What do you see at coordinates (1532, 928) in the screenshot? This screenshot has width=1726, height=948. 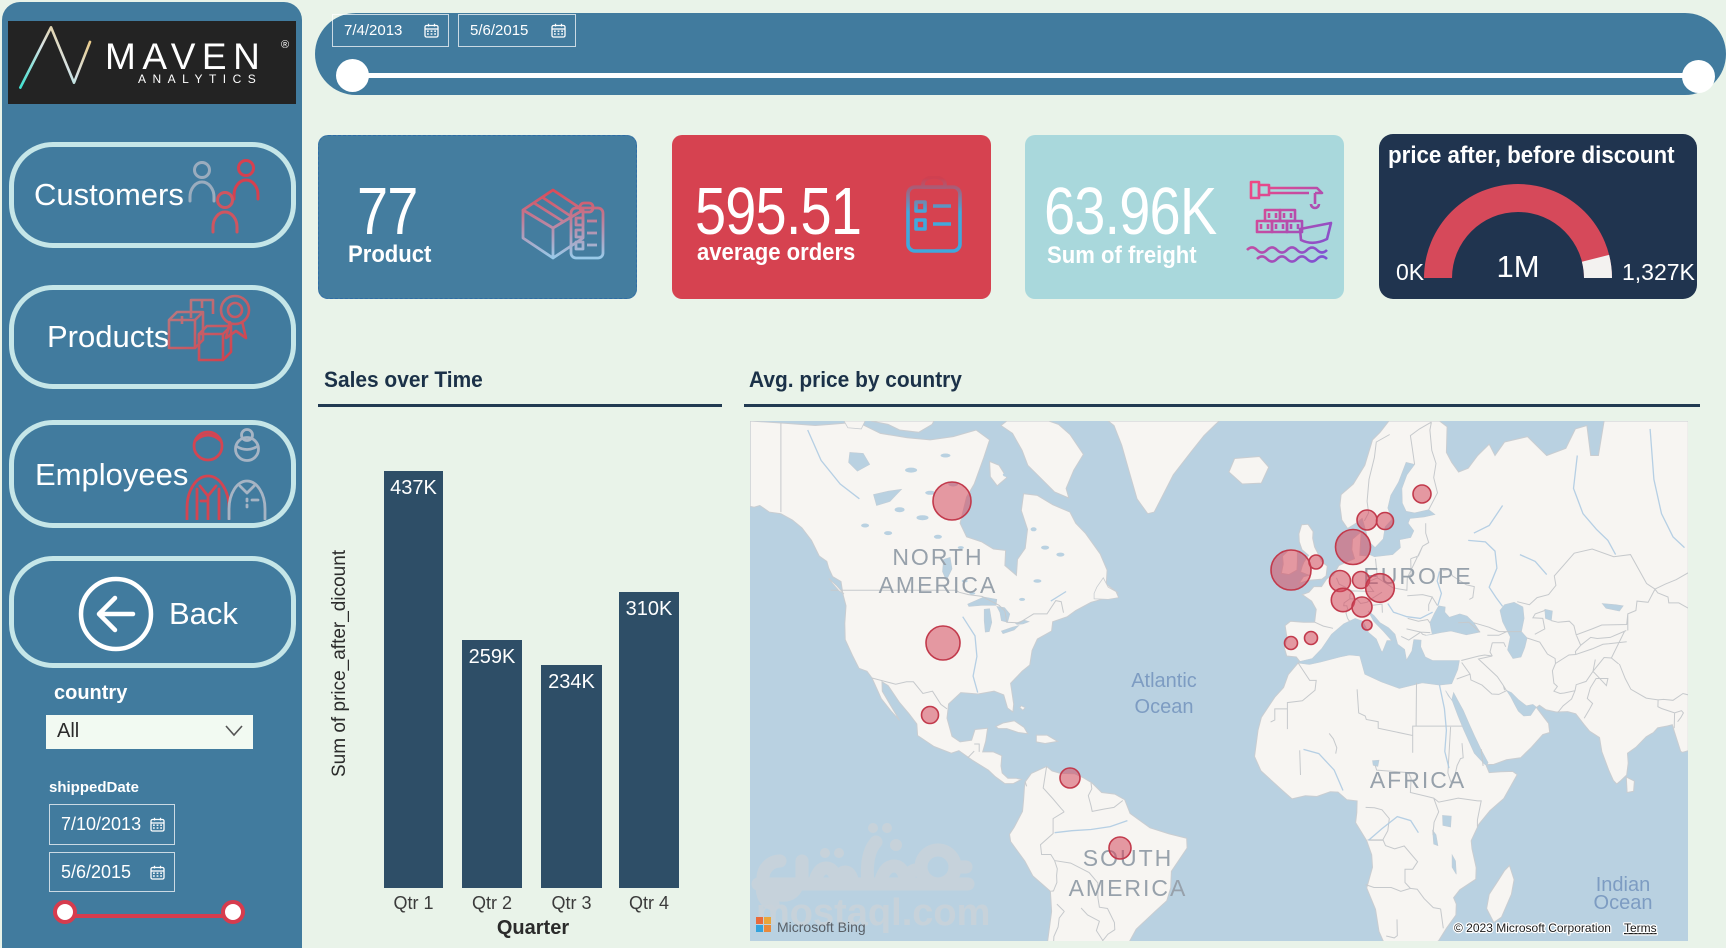 I see `svg-text: © 2023 Microsoft Corporation` at bounding box center [1532, 928].